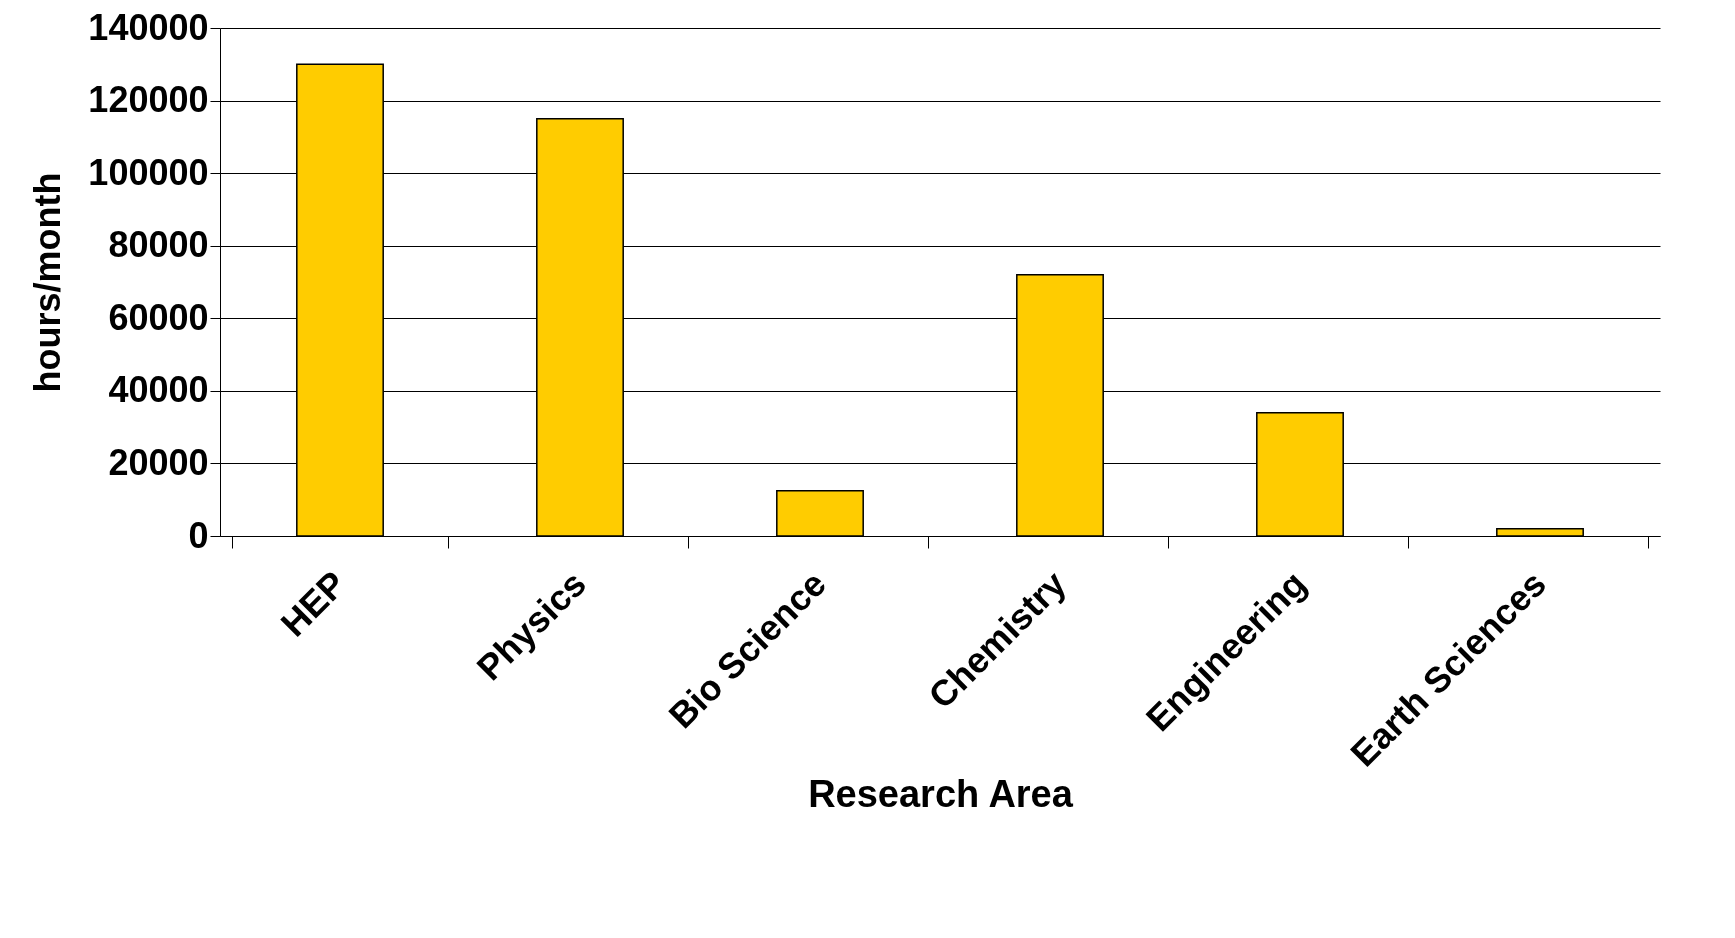 The height and width of the screenshot is (938, 1735). What do you see at coordinates (48, 282) in the screenshot?
I see `y-axis-title: hours/month` at bounding box center [48, 282].